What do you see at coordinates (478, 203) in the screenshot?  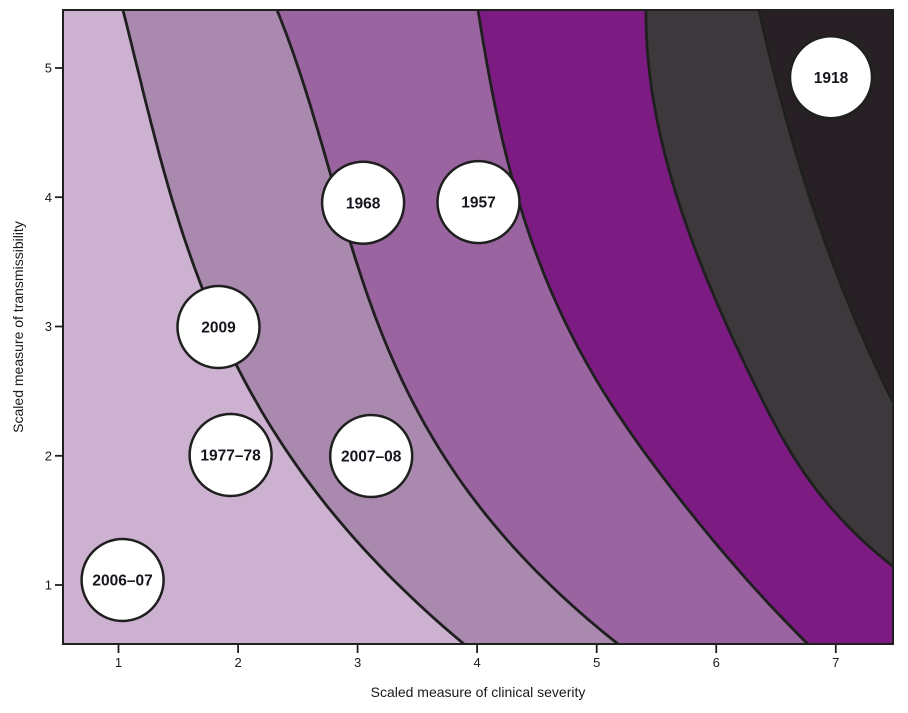 I see `svg-text: 1957` at bounding box center [478, 203].